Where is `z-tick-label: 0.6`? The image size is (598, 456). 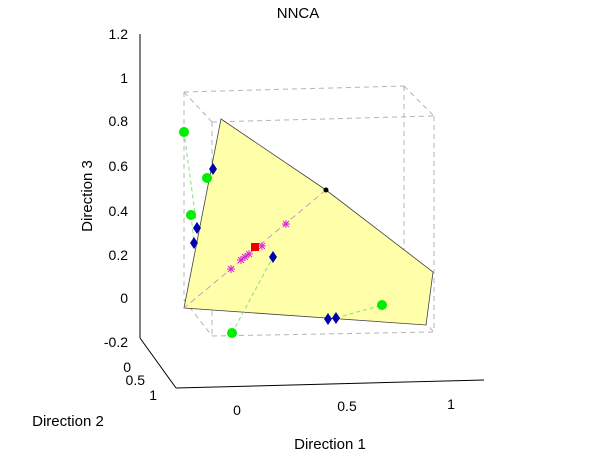 z-tick-label: 0.6 is located at coordinates (119, 166).